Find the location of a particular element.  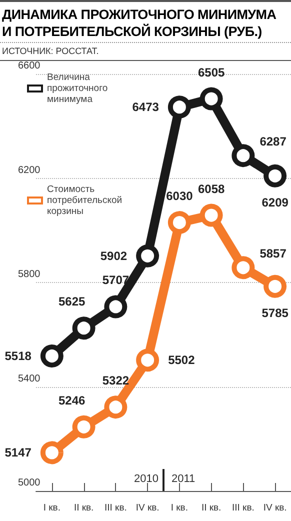

data-label: 5707 is located at coordinates (116, 280).